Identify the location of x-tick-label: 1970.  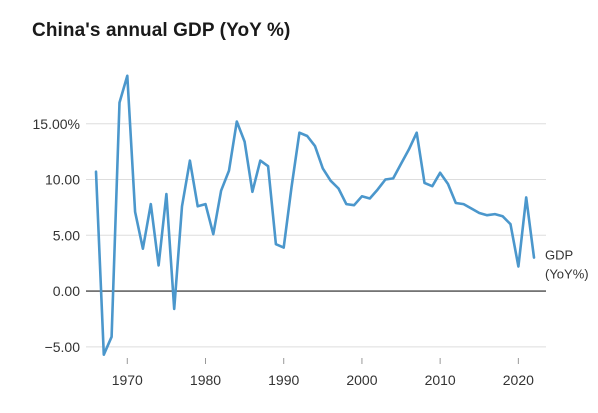
(127, 380).